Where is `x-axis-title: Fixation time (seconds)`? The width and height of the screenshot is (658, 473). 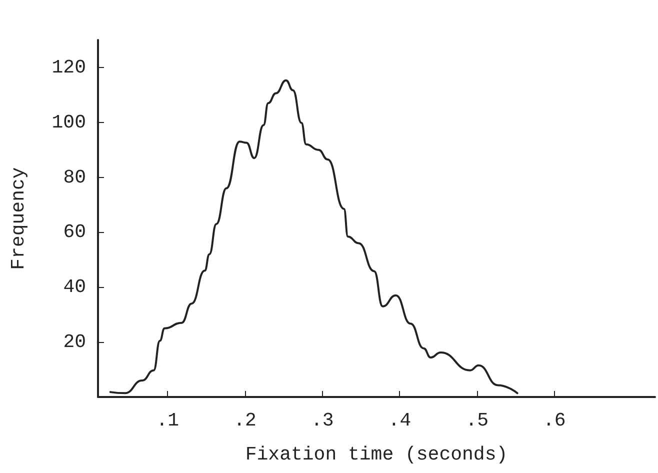 x-axis-title: Fixation time (seconds) is located at coordinates (376, 455).